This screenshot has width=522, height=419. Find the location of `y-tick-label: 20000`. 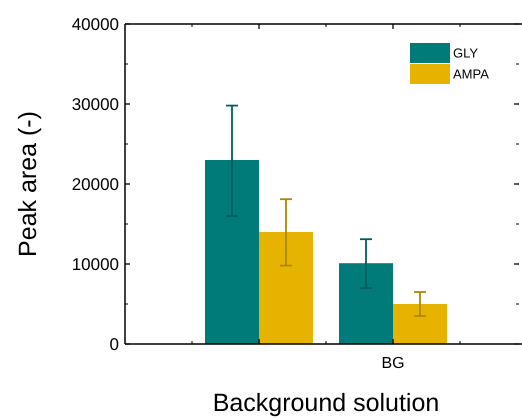

y-tick-label: 20000 is located at coordinates (95, 184).